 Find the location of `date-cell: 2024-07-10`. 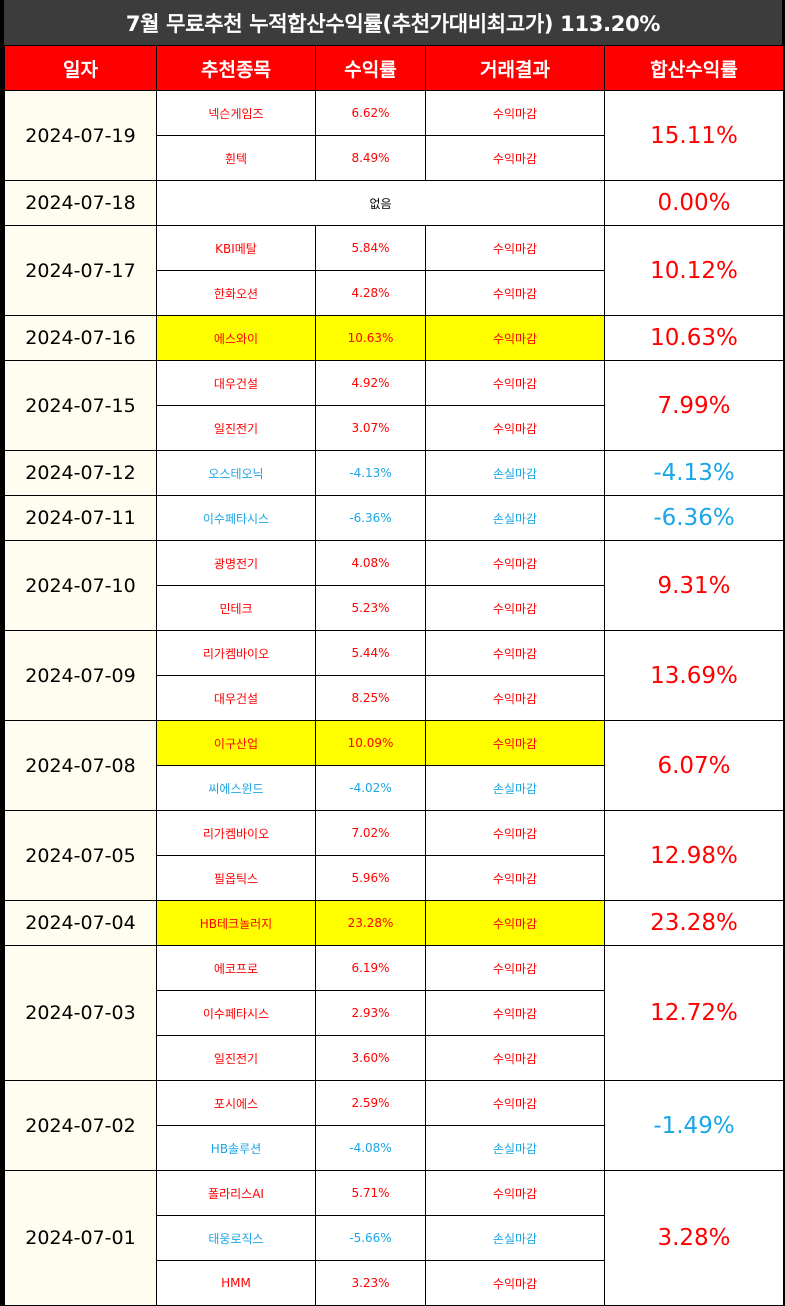

date-cell: 2024-07-10 is located at coordinates (80, 585).